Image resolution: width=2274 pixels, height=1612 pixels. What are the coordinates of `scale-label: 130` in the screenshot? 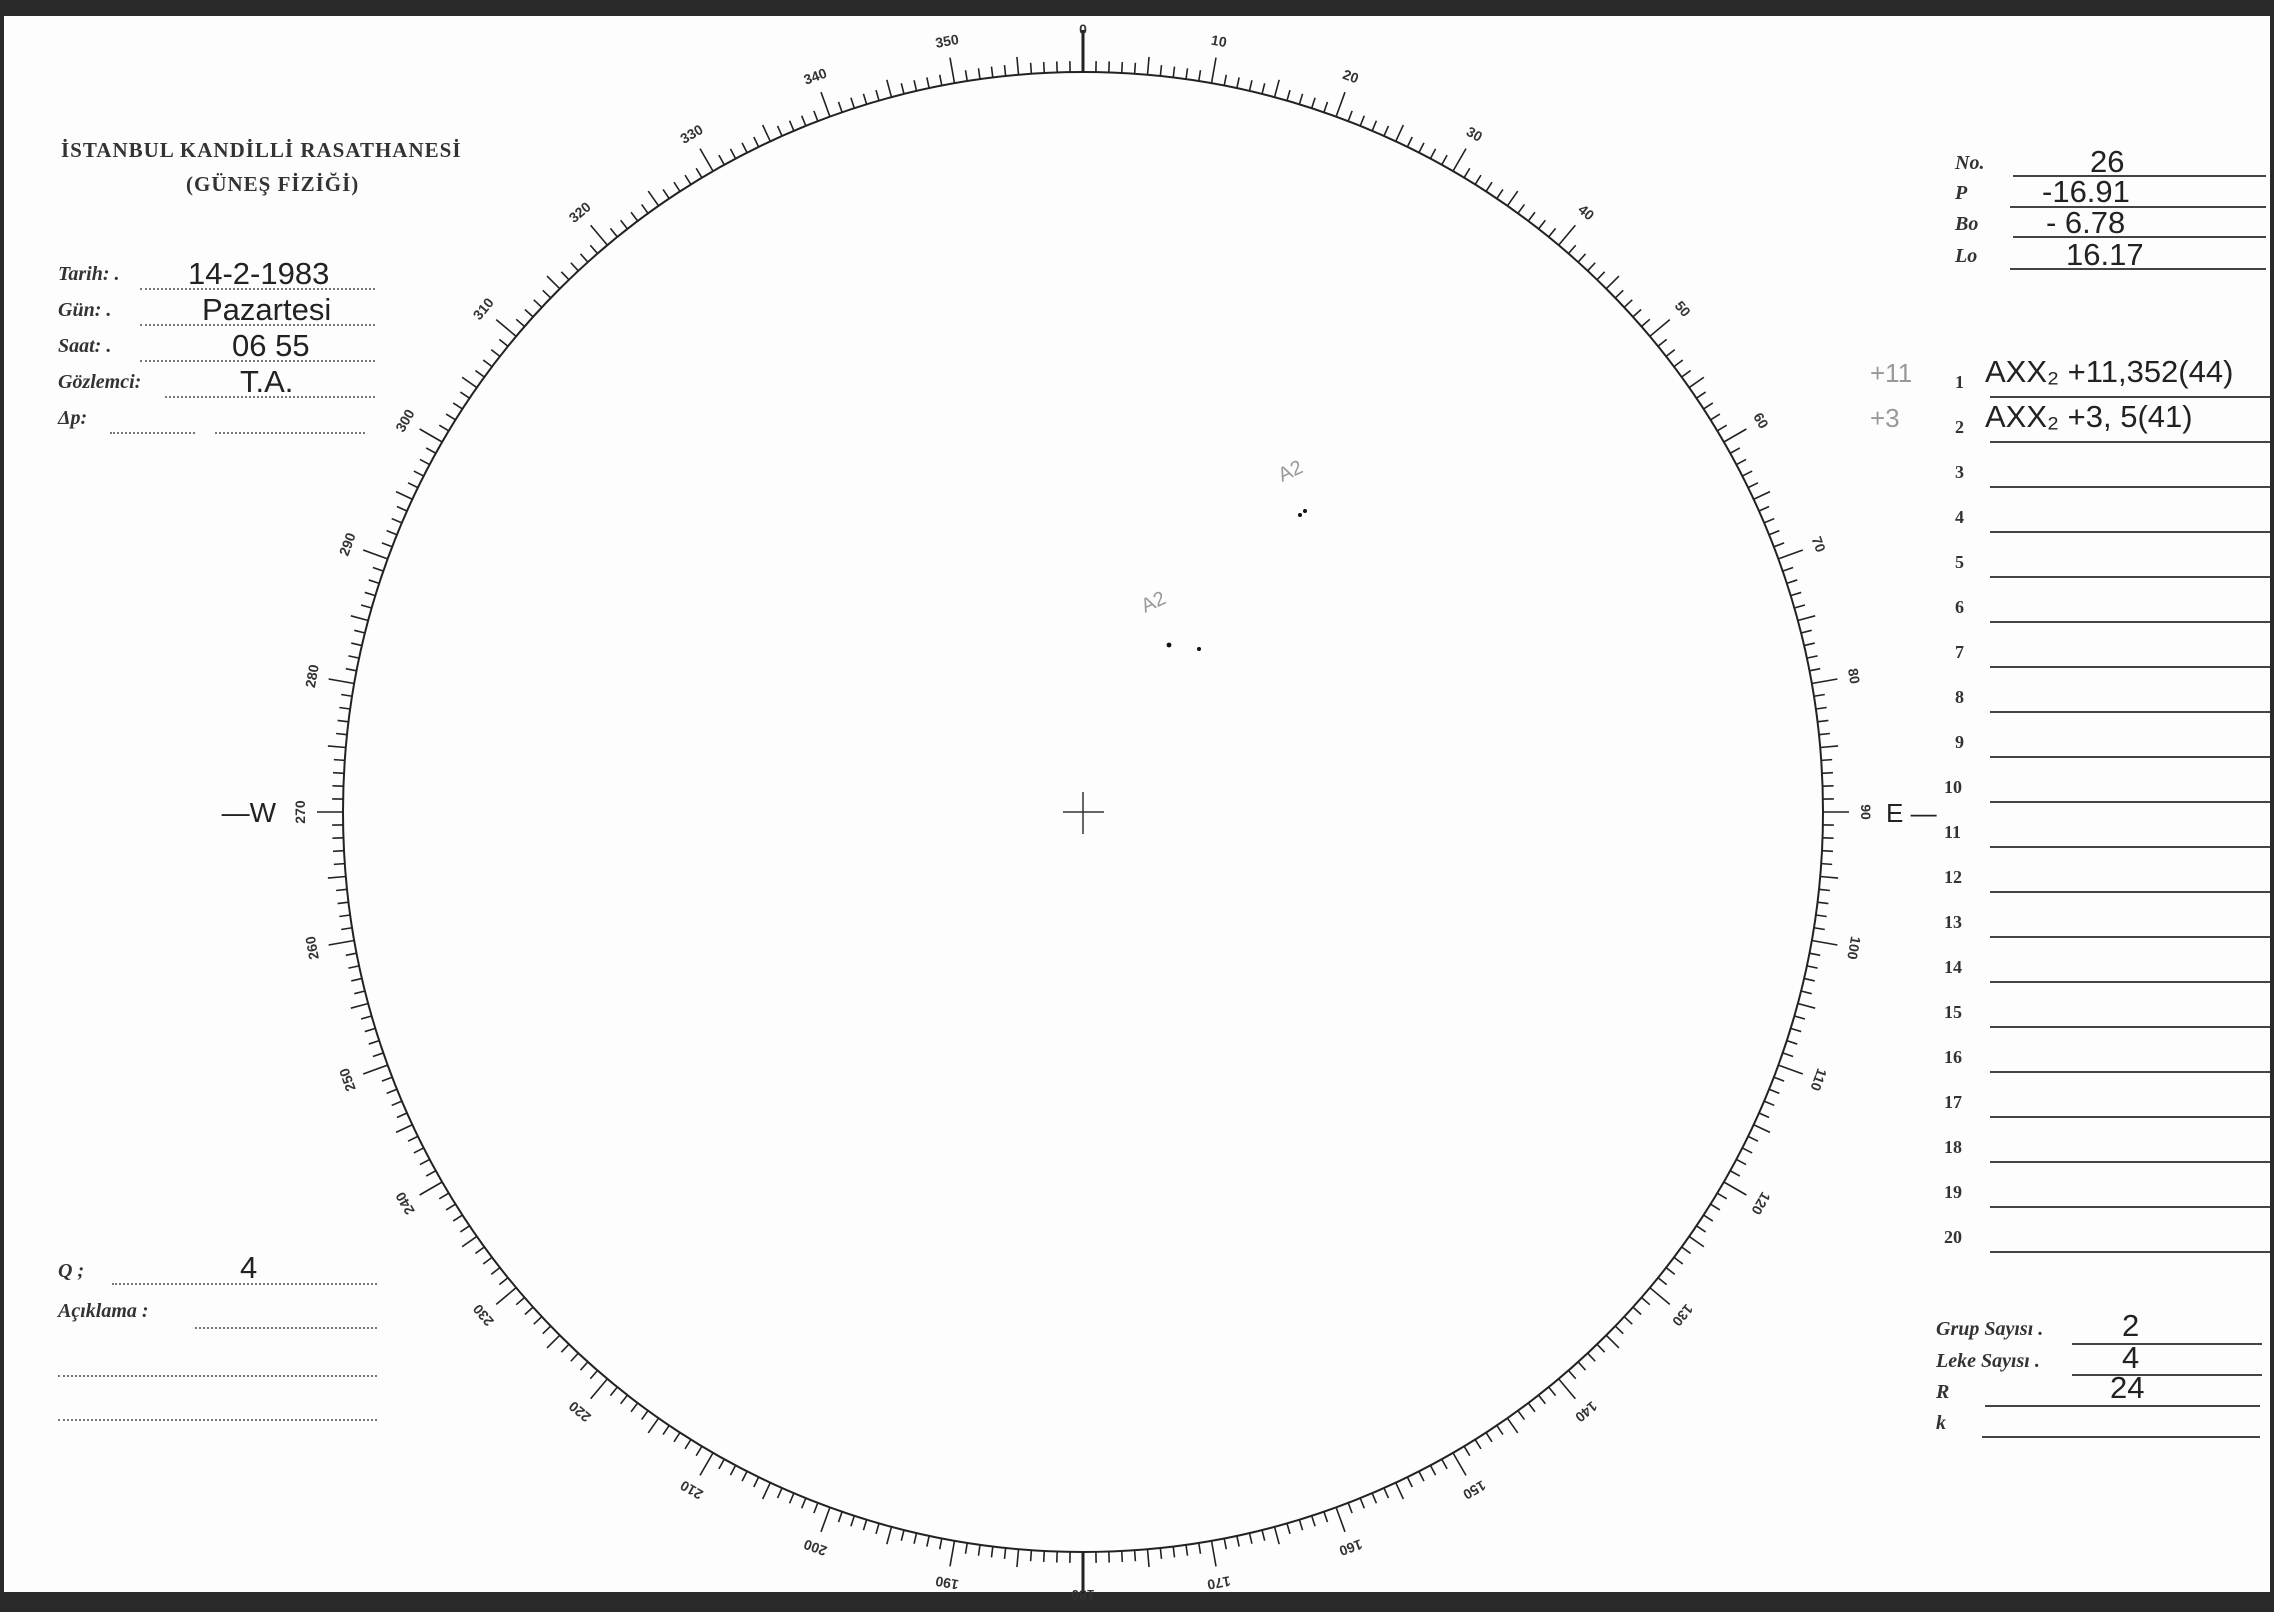 It's located at (1682, 1315).